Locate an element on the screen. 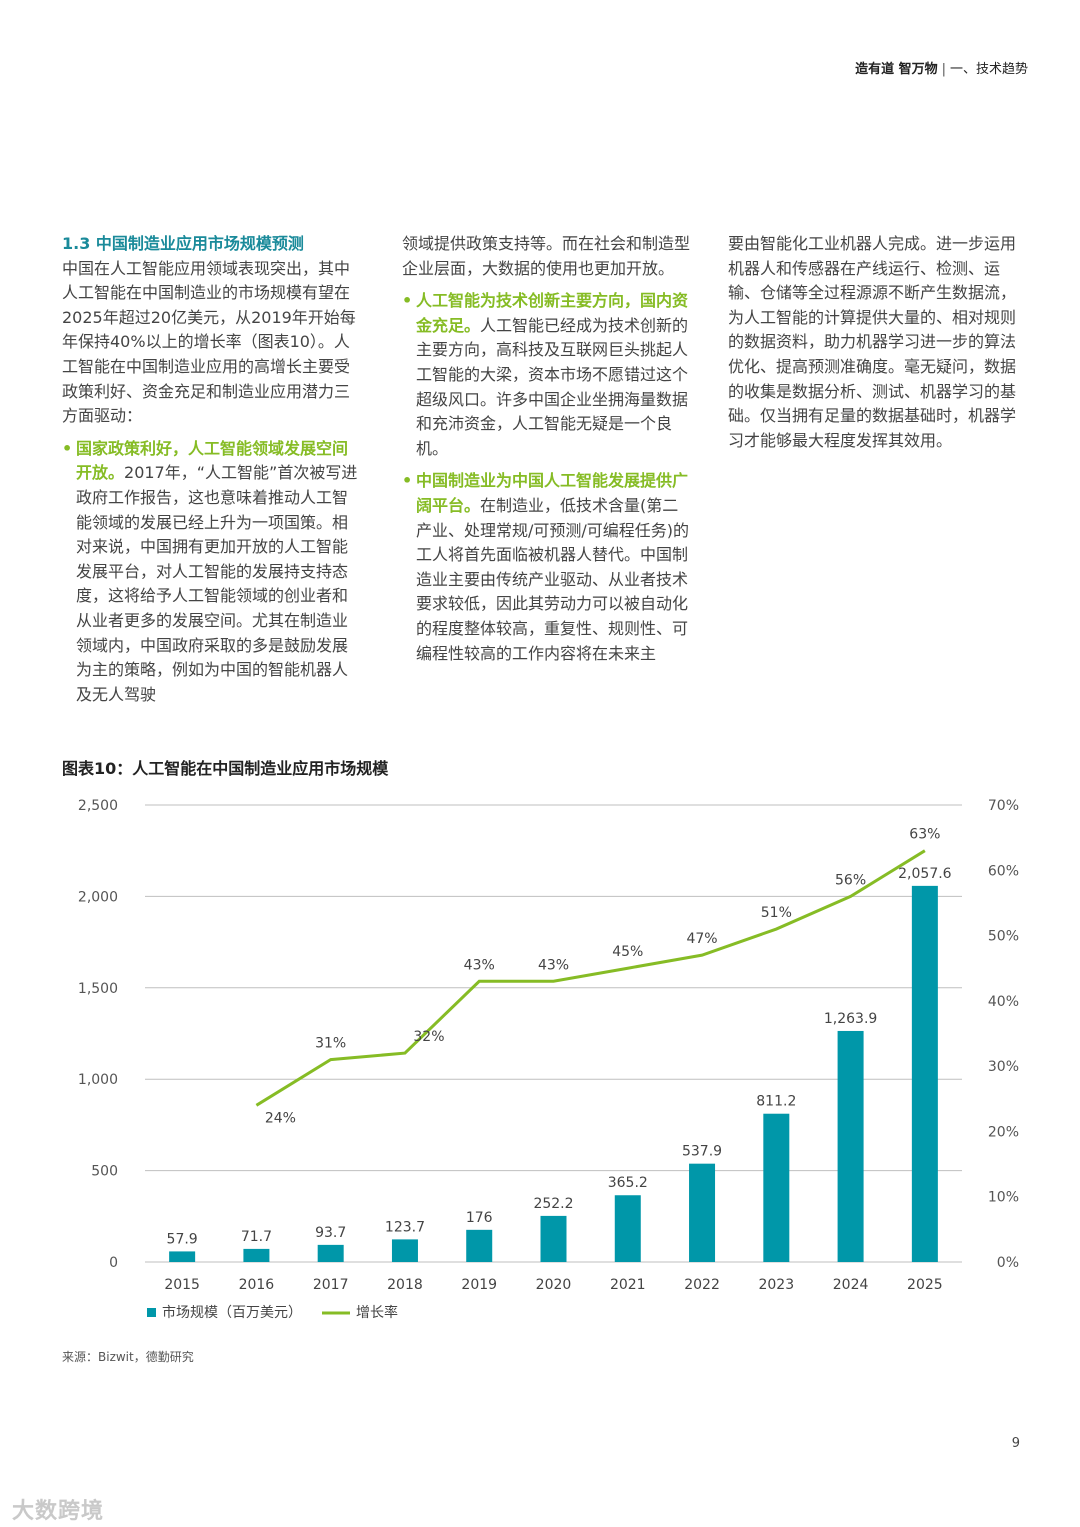 The image size is (1080, 1527). growth-rate-label: 31% is located at coordinates (330, 1044).